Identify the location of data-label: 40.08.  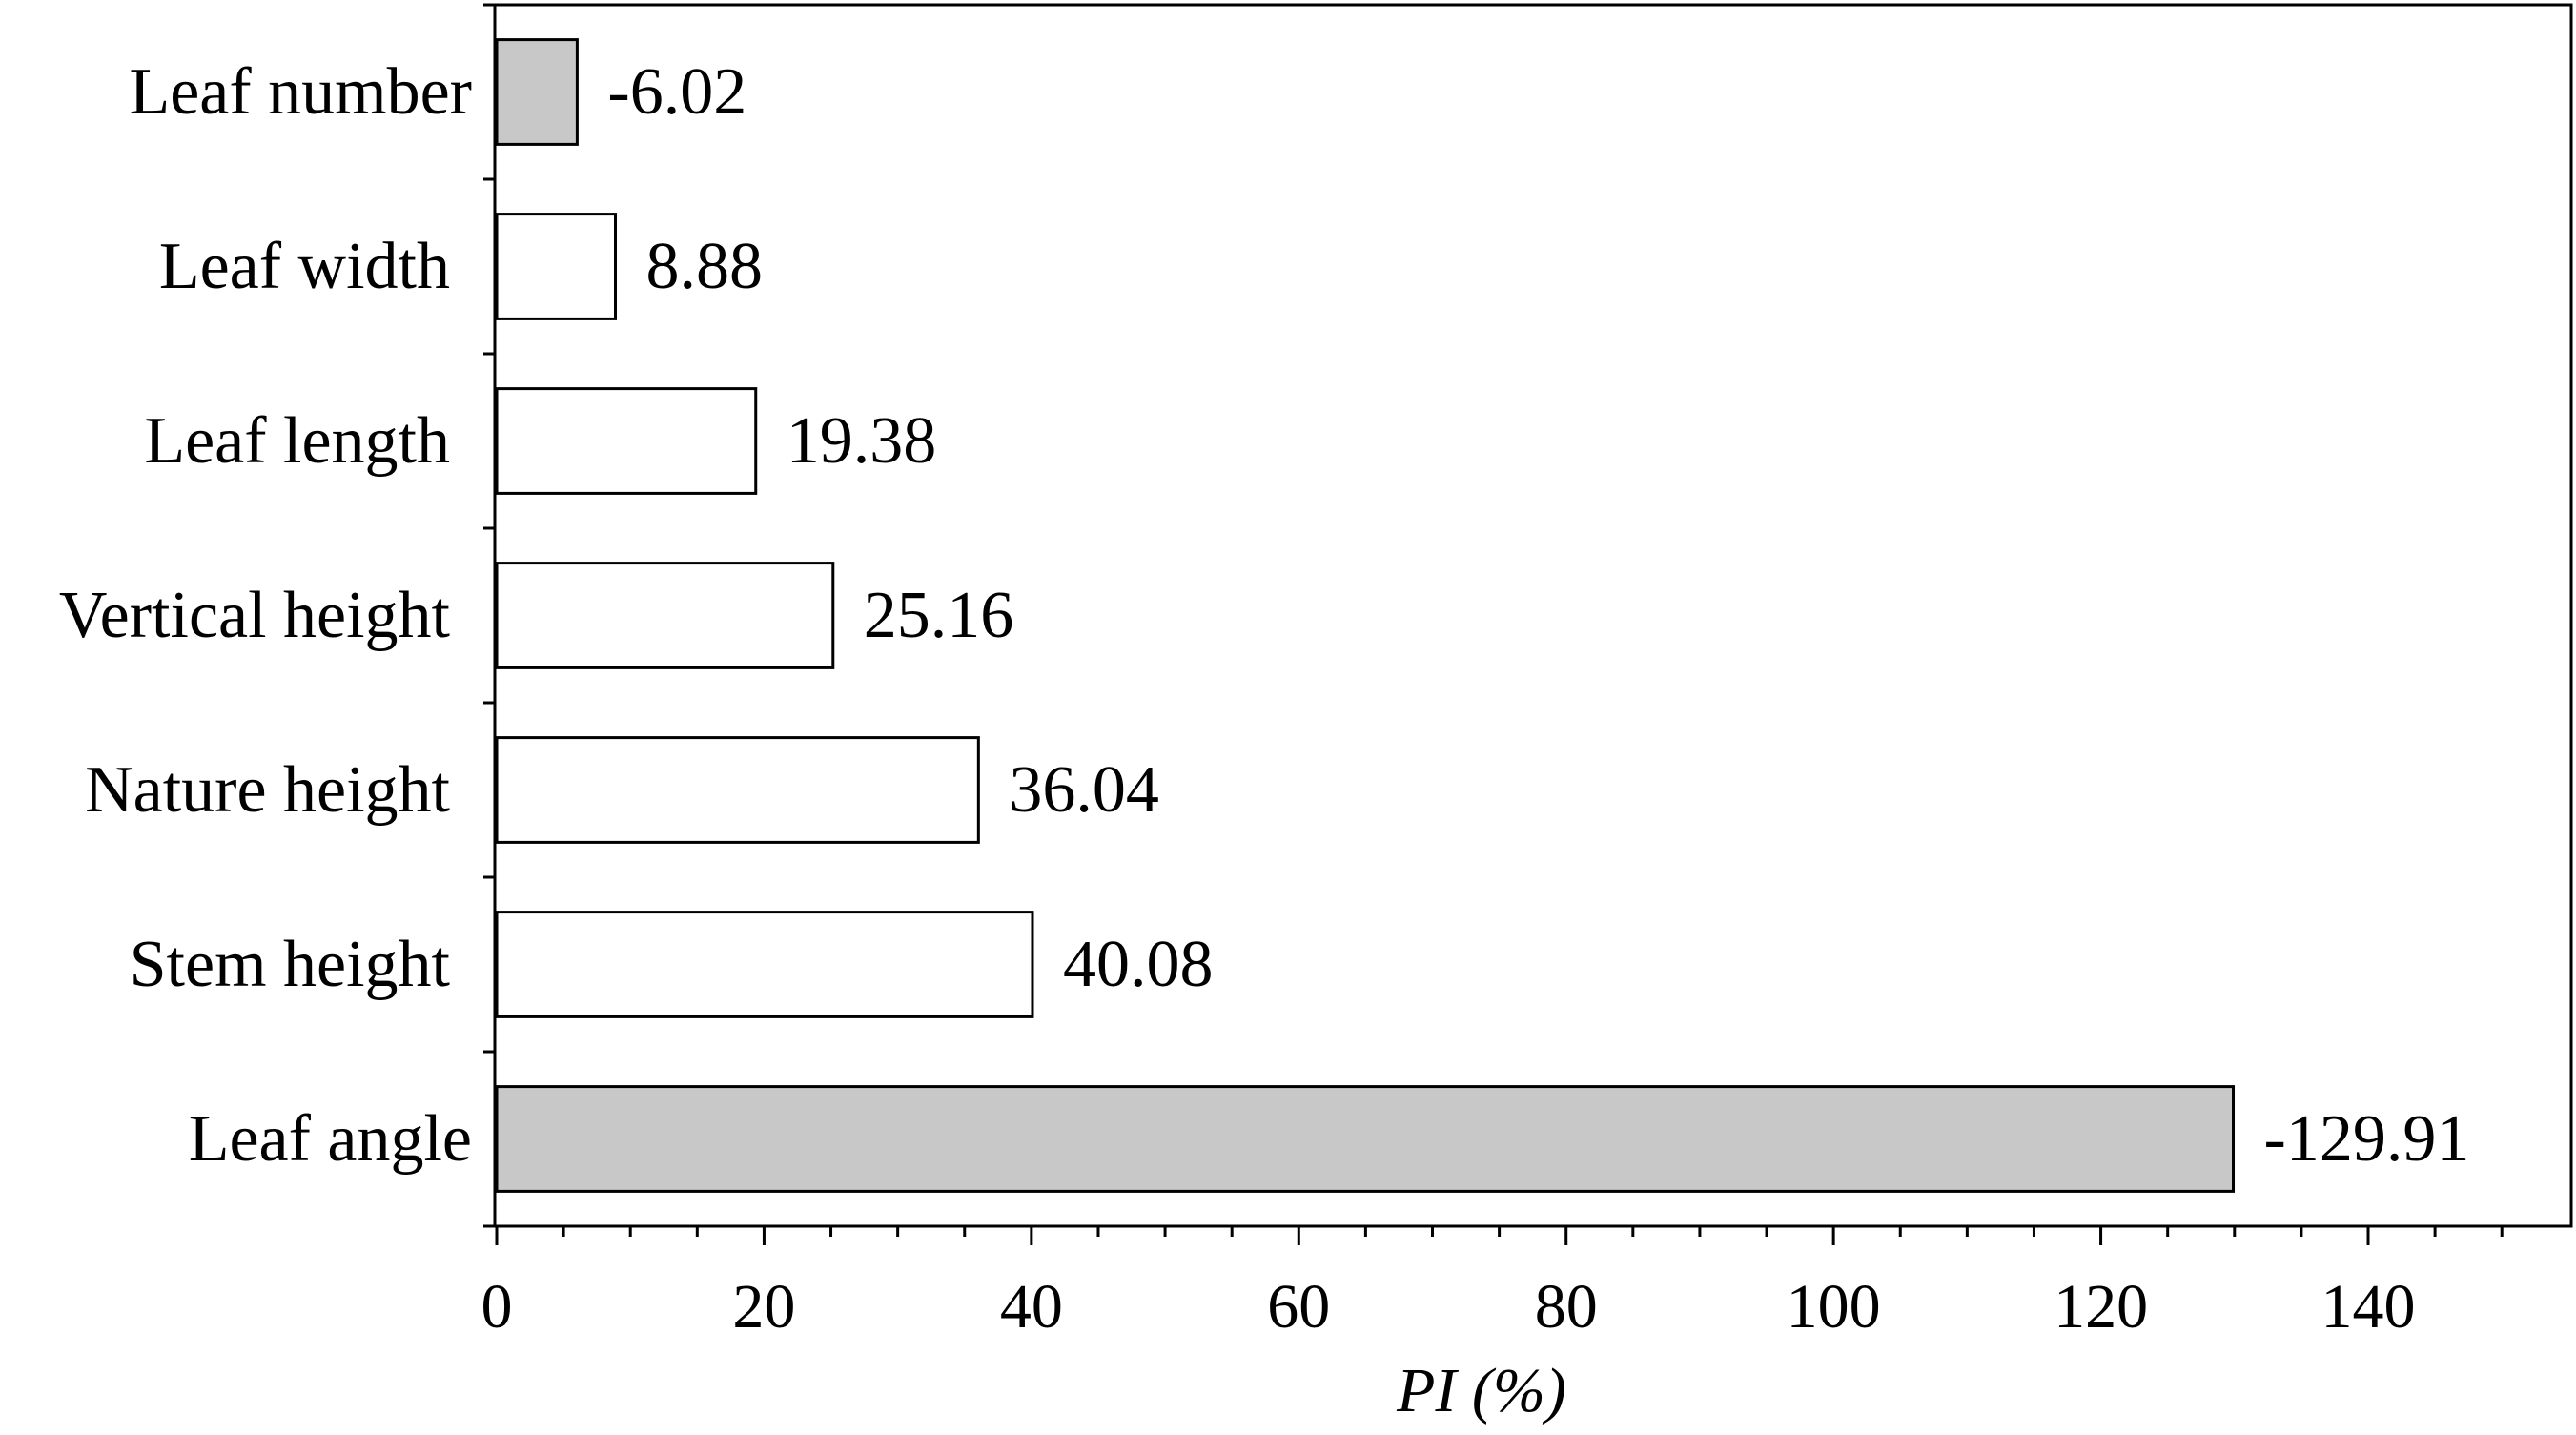
(1139, 965).